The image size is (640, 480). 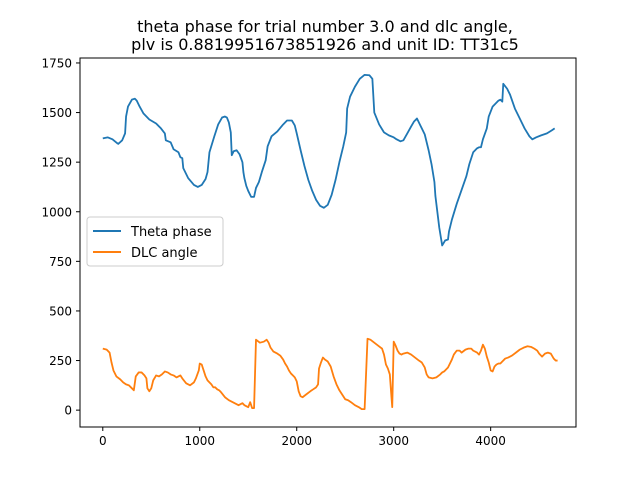 What do you see at coordinates (56, 63) in the screenshot?
I see `y-tick-label-1750: 1750` at bounding box center [56, 63].